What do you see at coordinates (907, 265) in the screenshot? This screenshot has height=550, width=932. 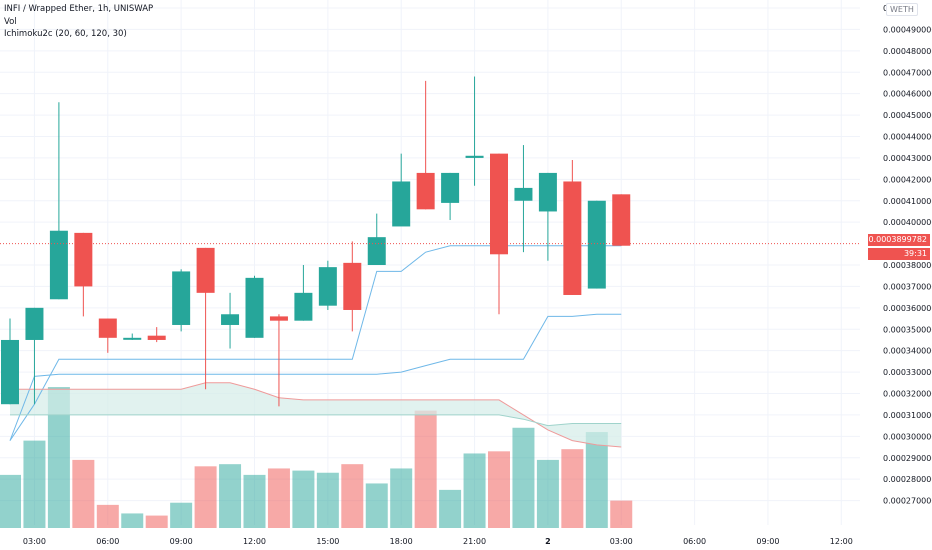 I see `y-tick-label: 0.0003800000` at bounding box center [907, 265].